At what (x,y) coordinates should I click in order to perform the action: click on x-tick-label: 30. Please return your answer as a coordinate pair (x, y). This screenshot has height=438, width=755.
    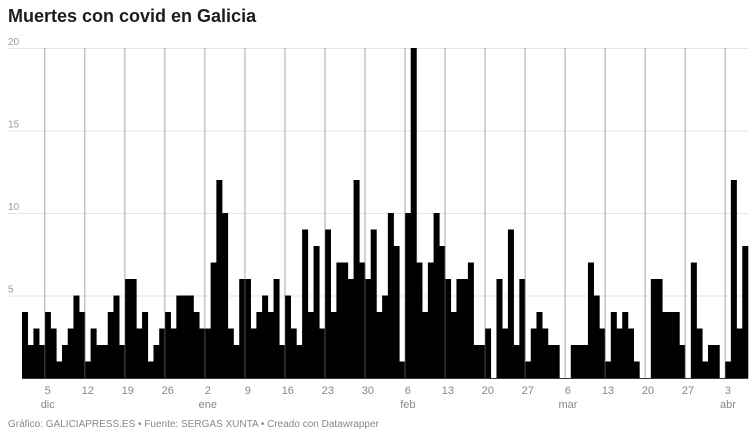
    Looking at the image, I should click on (368, 391).